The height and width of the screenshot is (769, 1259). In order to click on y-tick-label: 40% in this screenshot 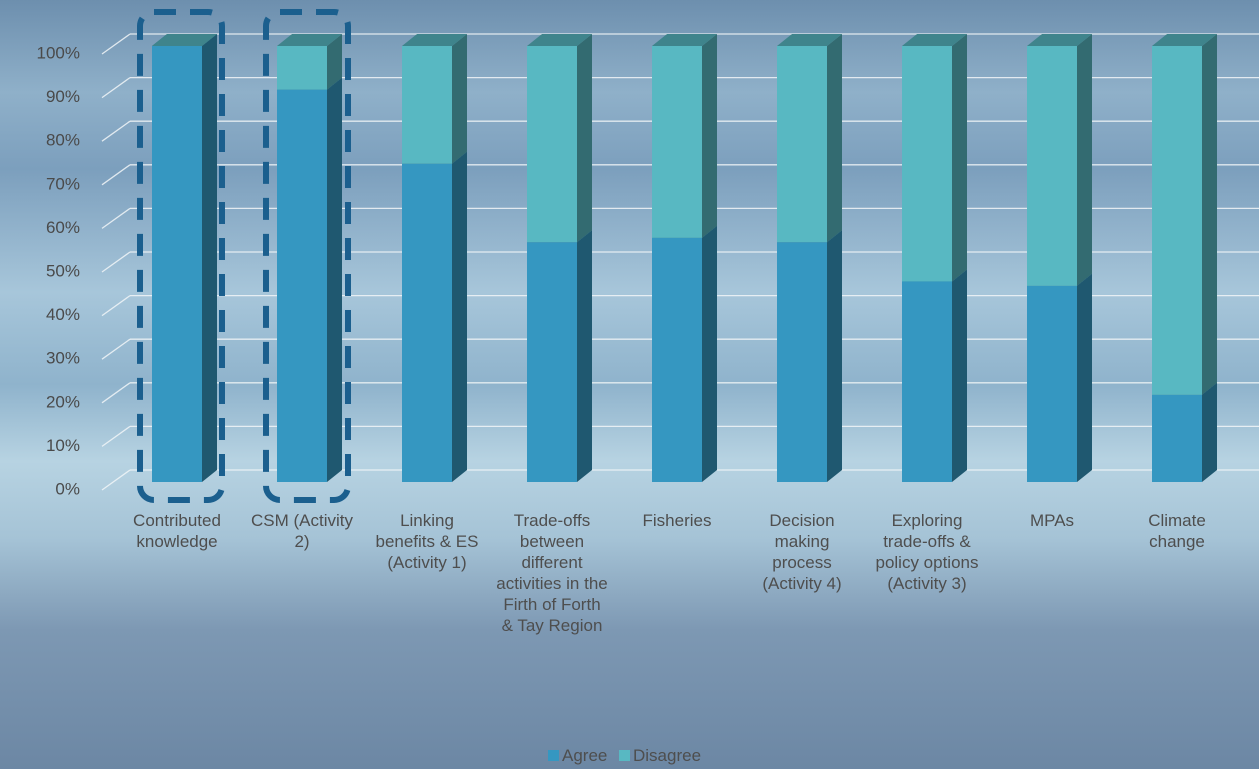, I will do `click(63, 314)`.